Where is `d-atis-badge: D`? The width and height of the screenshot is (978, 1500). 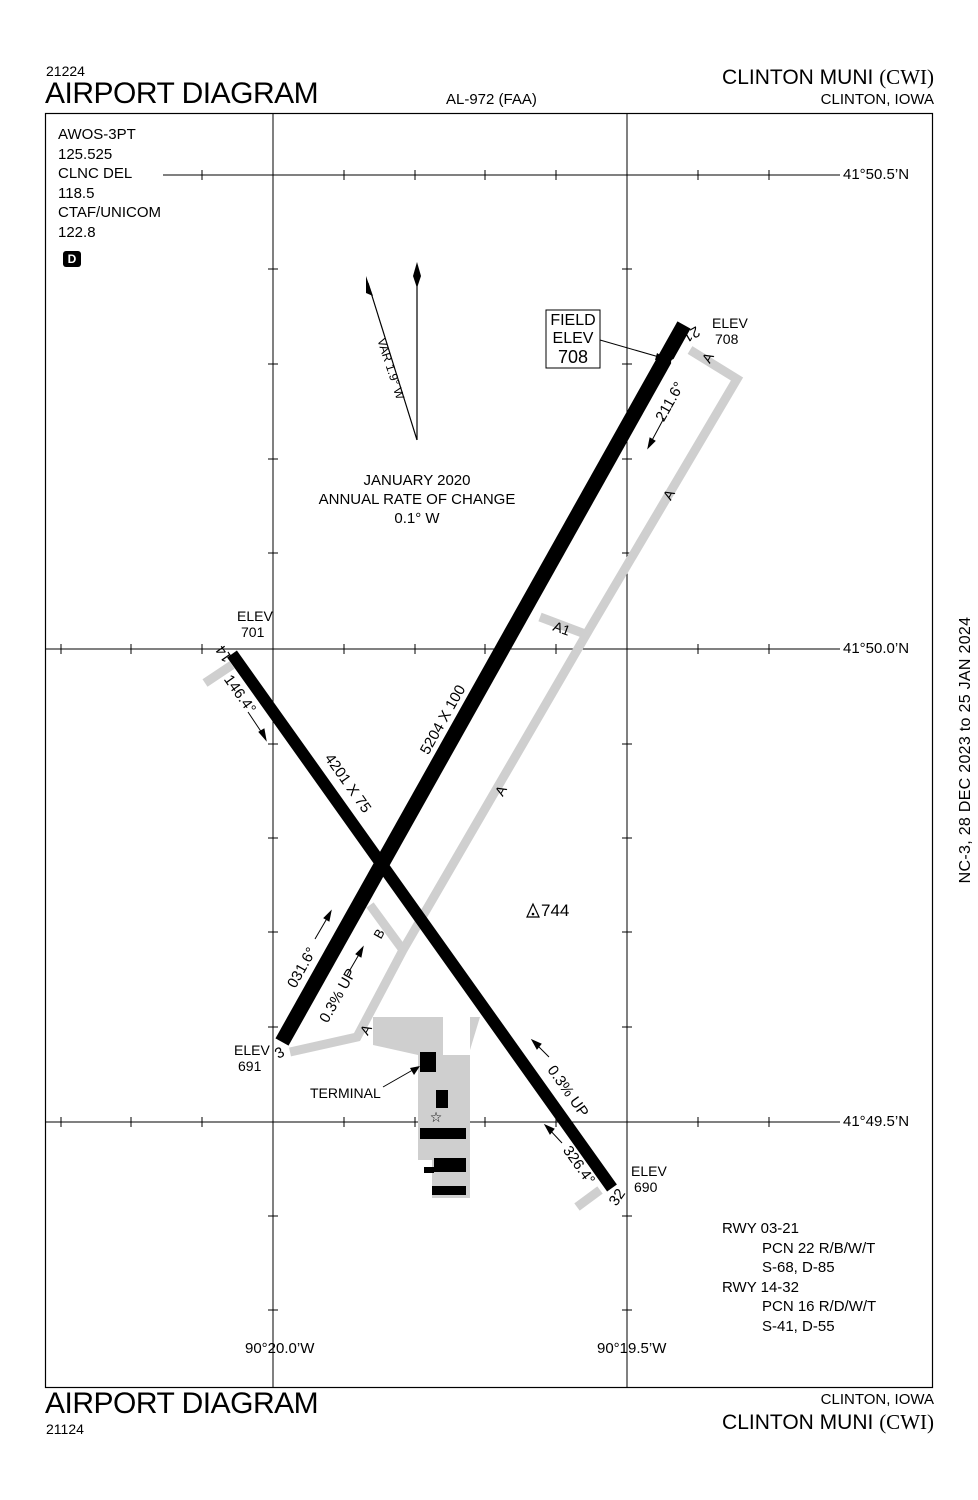 d-atis-badge: D is located at coordinates (72, 259).